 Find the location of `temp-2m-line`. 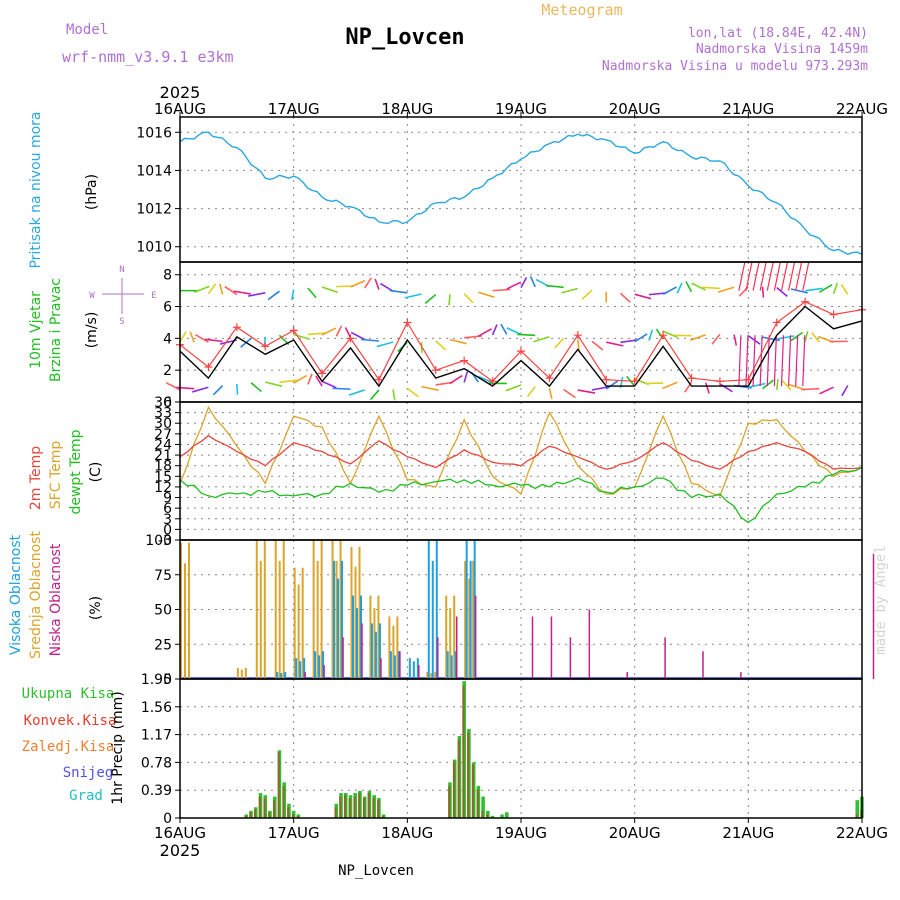

temp-2m-line is located at coordinates (521, 452).